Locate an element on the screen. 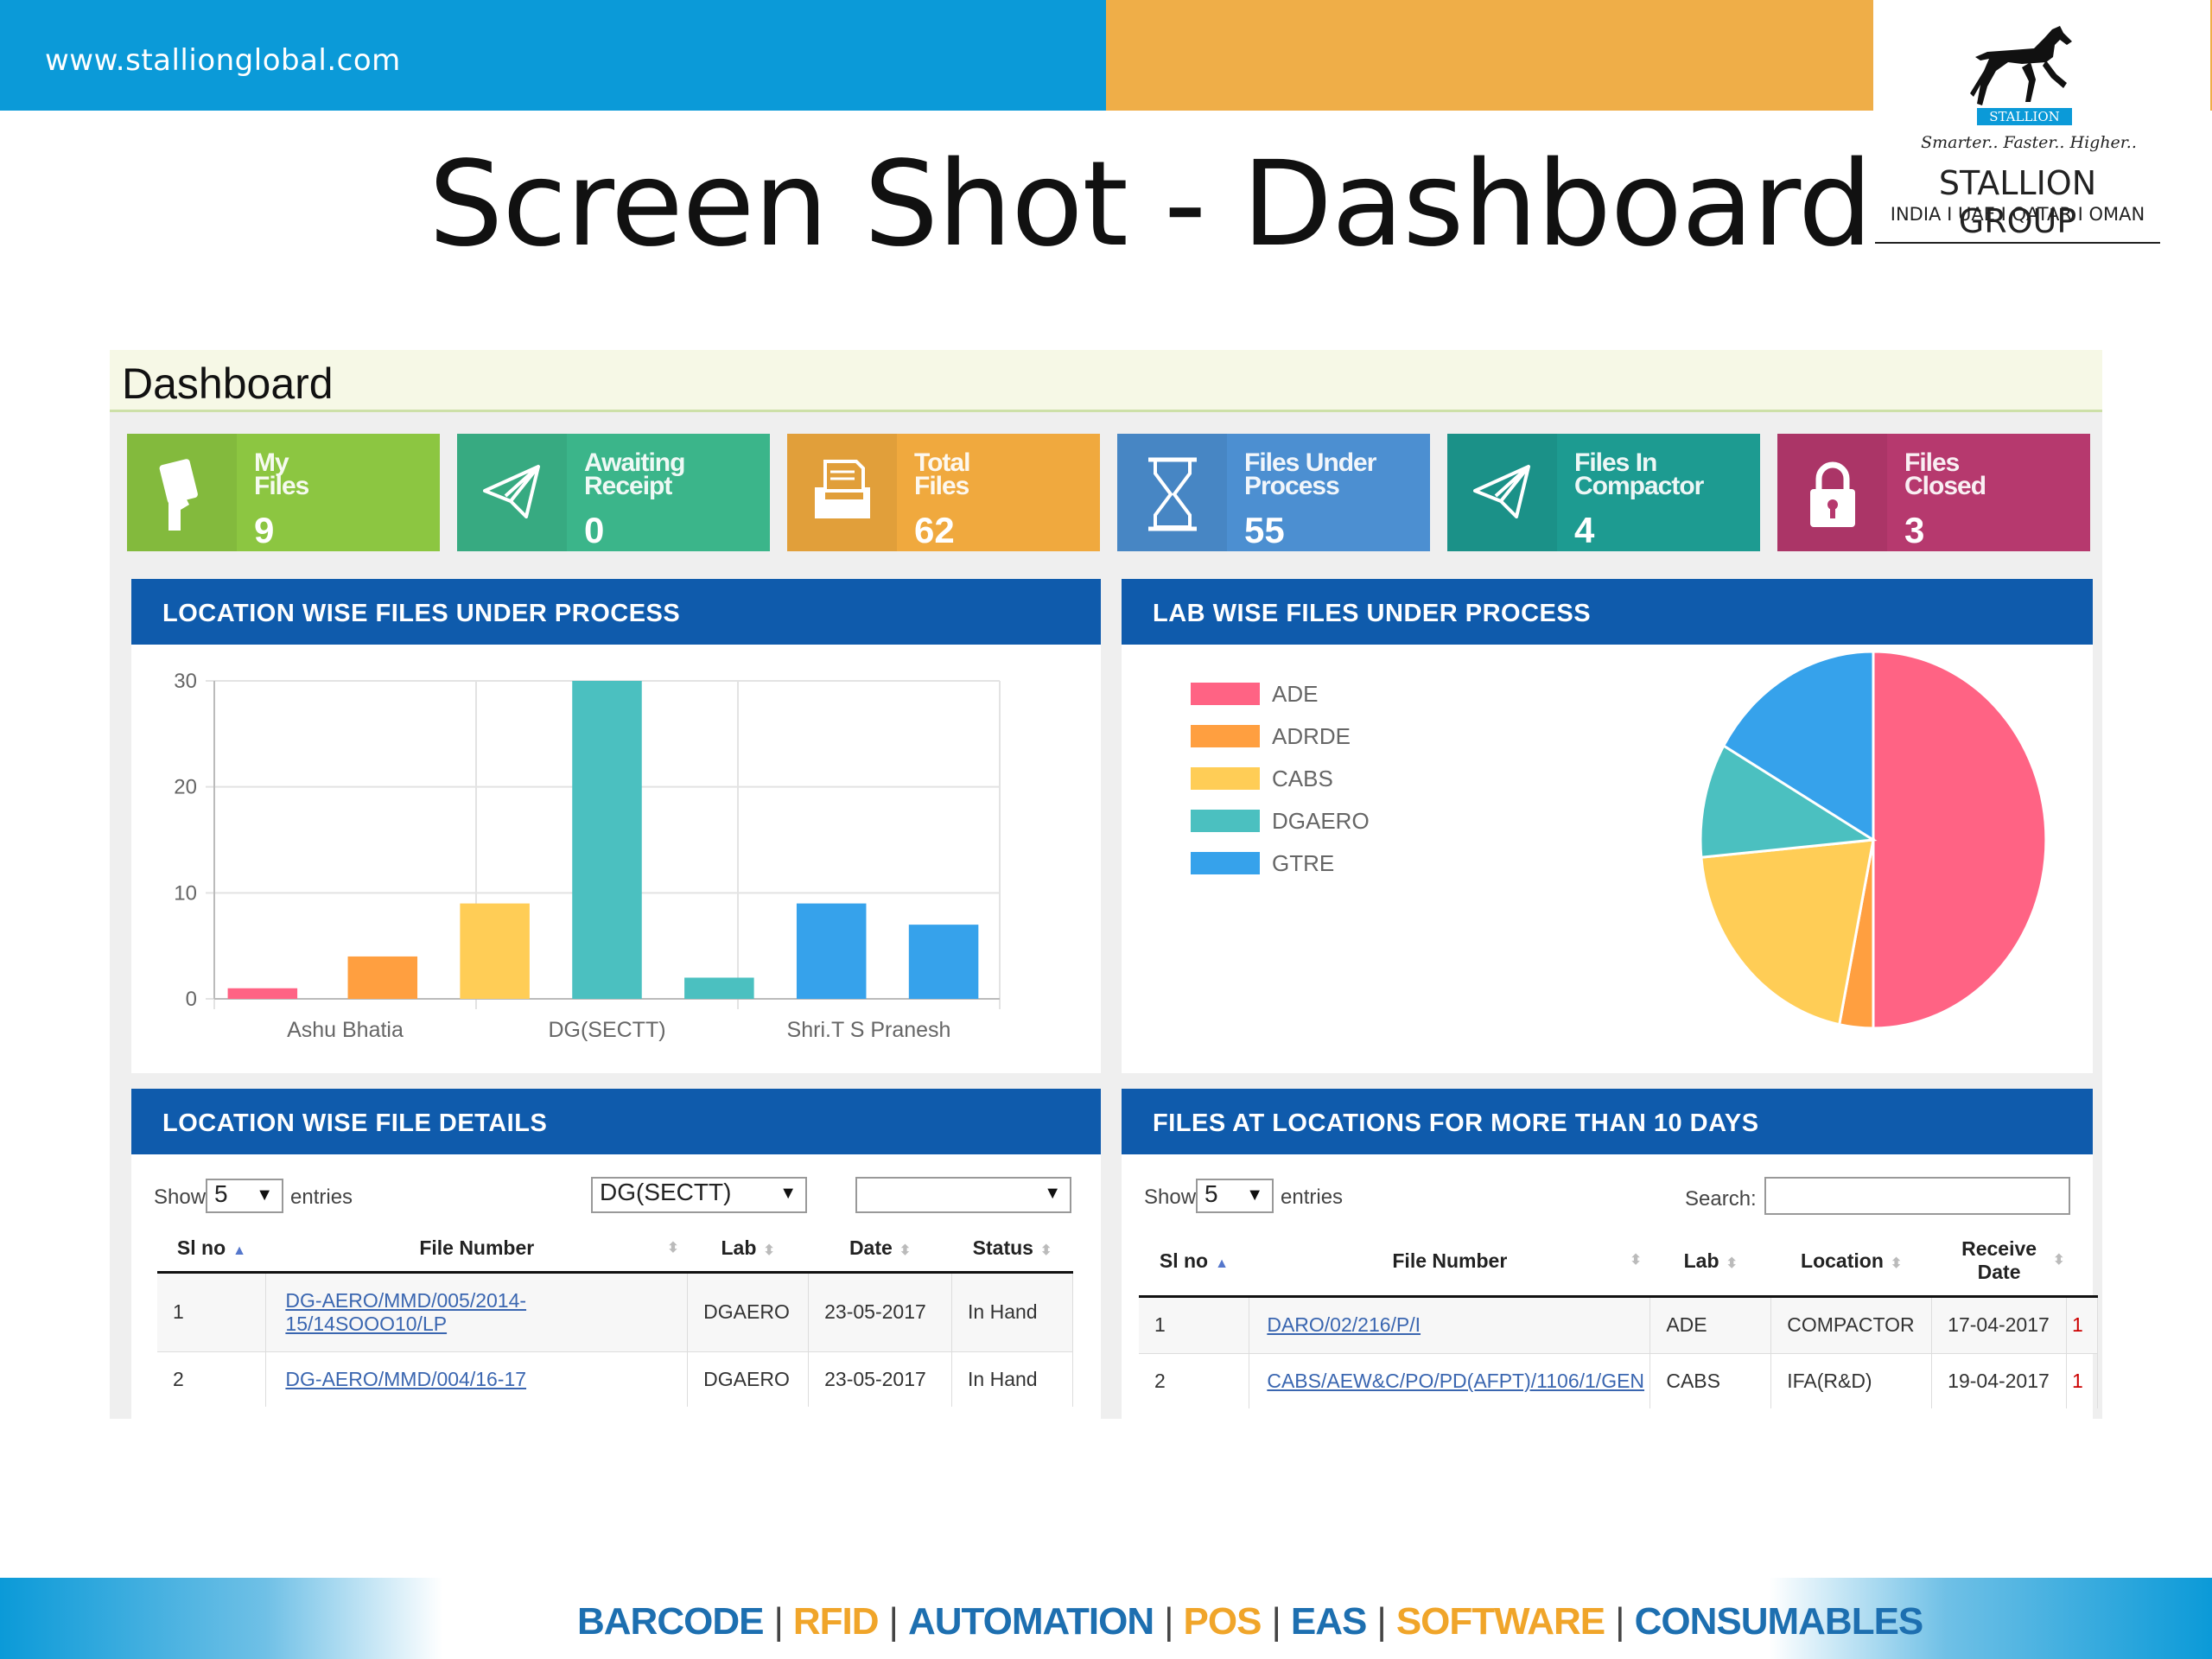  x-tick-label: Ashu Bhatia is located at coordinates (345, 1030).